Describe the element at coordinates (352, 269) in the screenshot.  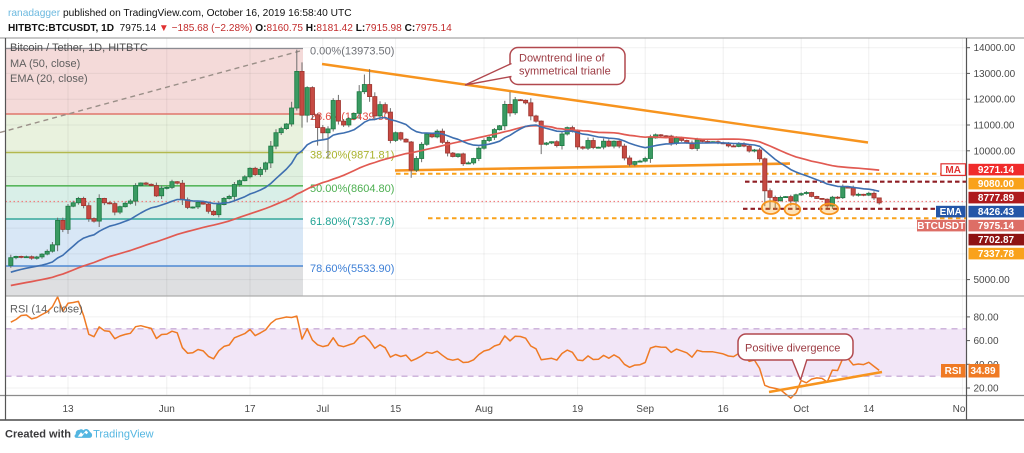
I see `svg-text: 78.60%(5533.90)` at that location.